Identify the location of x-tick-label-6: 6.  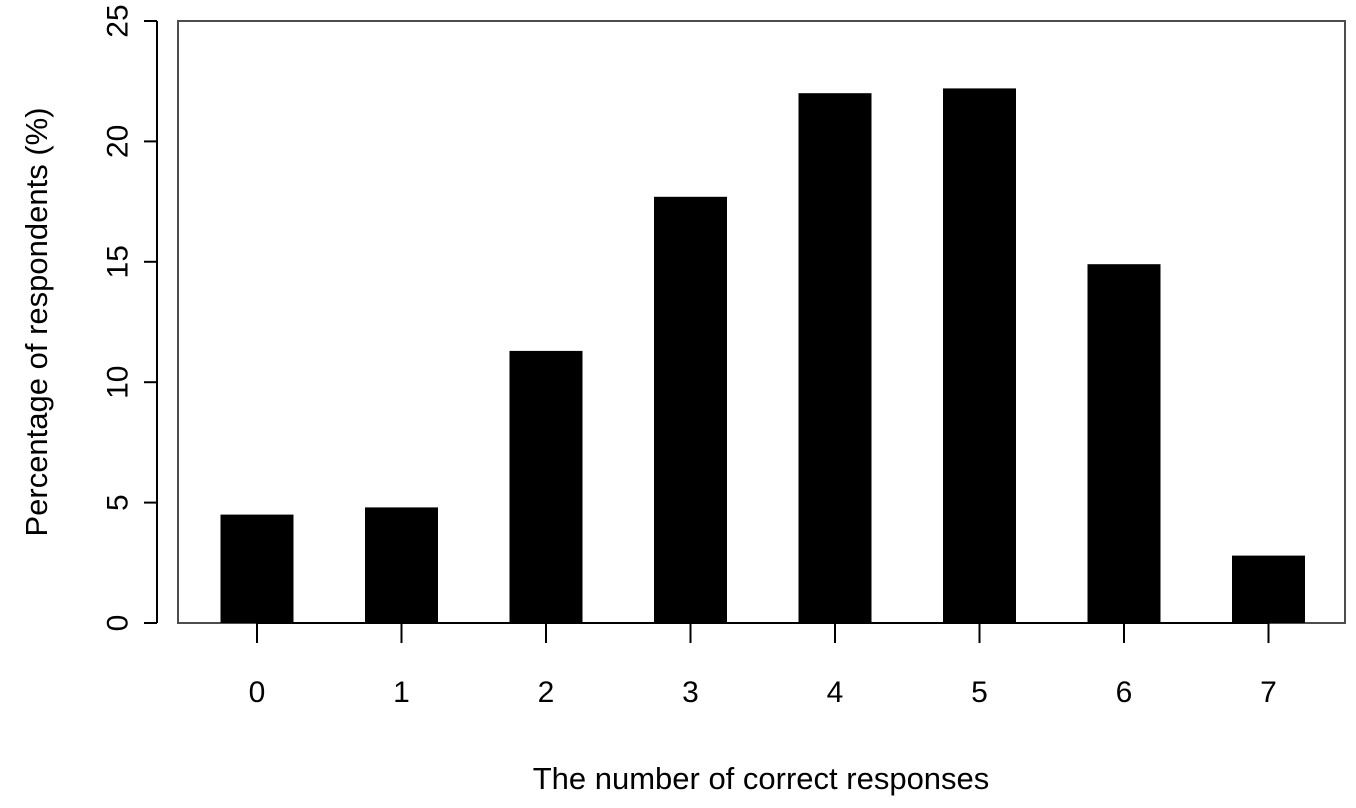
(1124, 692).